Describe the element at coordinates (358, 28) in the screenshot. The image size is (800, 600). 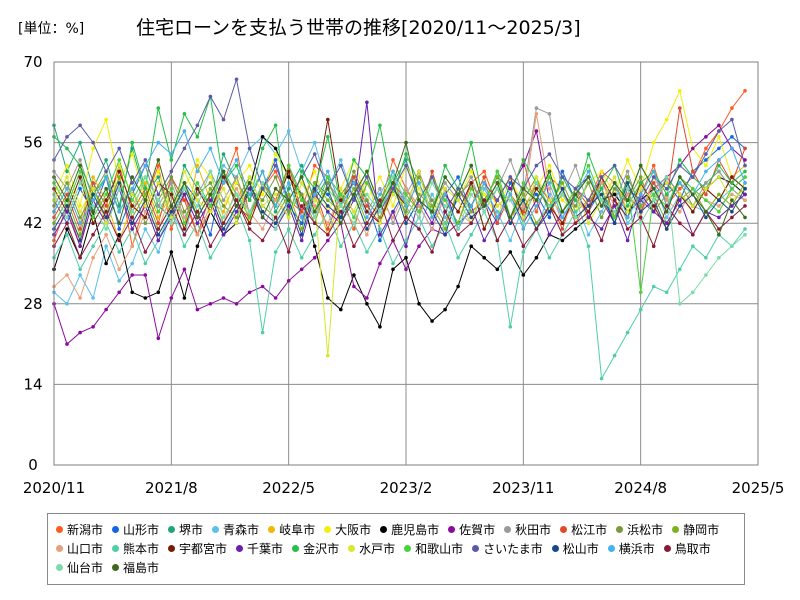
I see `chart-title: 住宅ローンを支払う世帯の推移[2020/11～2025/3]` at that location.